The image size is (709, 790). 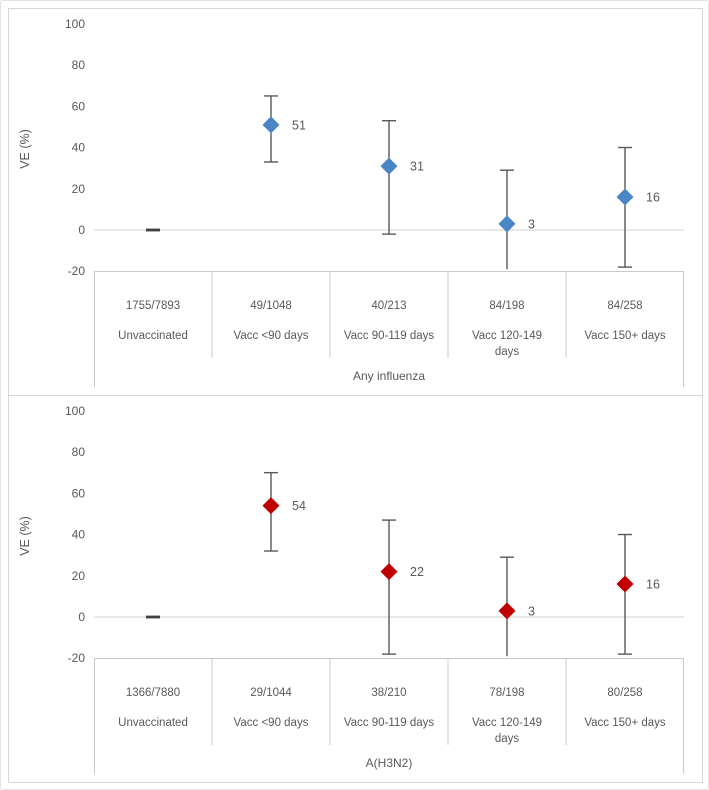 What do you see at coordinates (153, 693) in the screenshot?
I see `category-count-label: 1366/7880` at bounding box center [153, 693].